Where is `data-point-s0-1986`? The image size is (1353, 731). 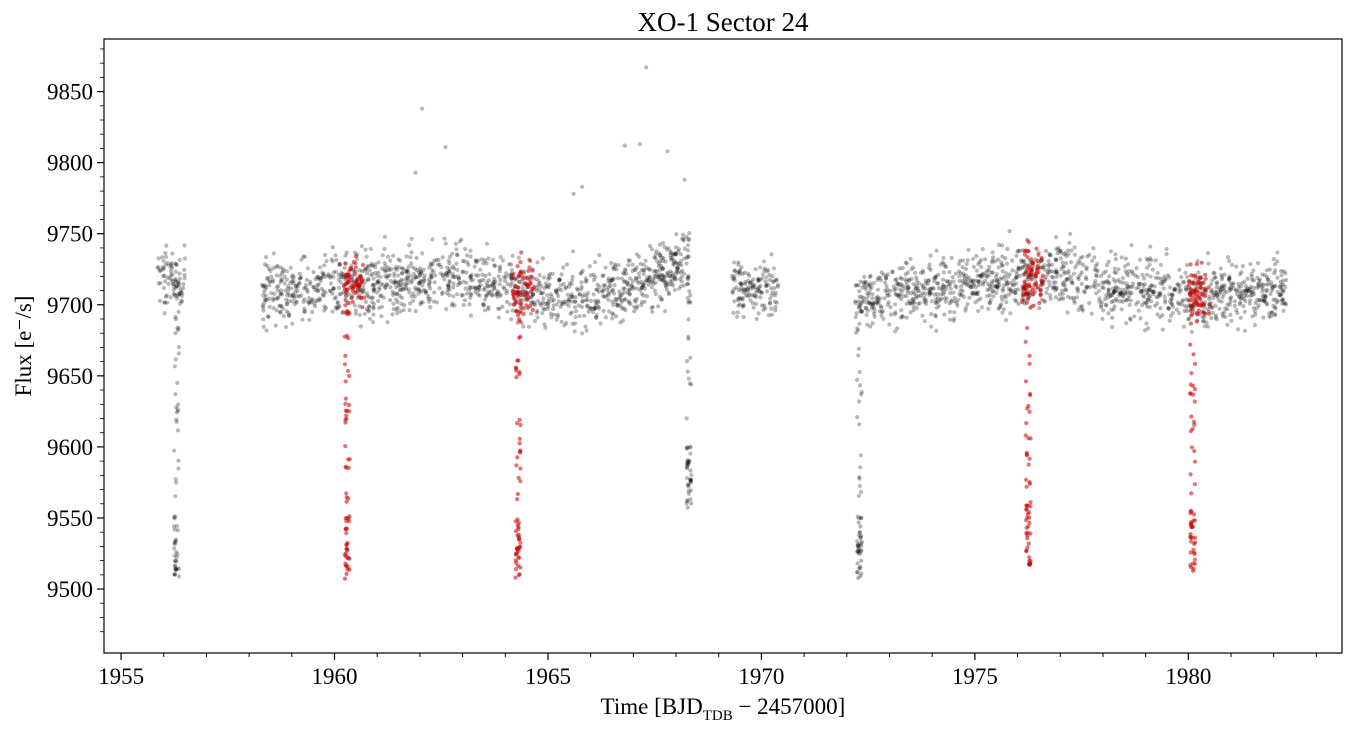 data-point-s0-1986 is located at coordinates (896, 279).